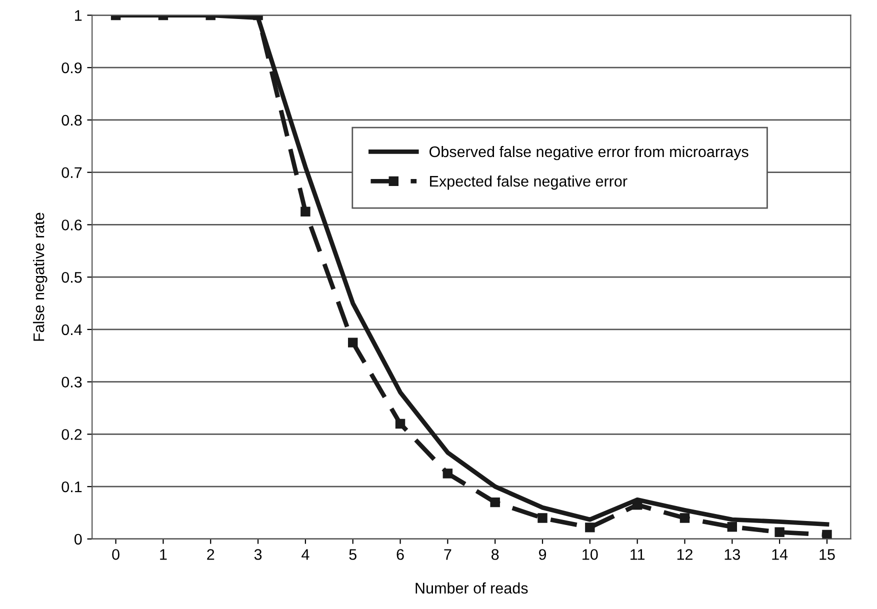 The width and height of the screenshot is (877, 609). I want to click on x-tick-label: 4, so click(306, 554).